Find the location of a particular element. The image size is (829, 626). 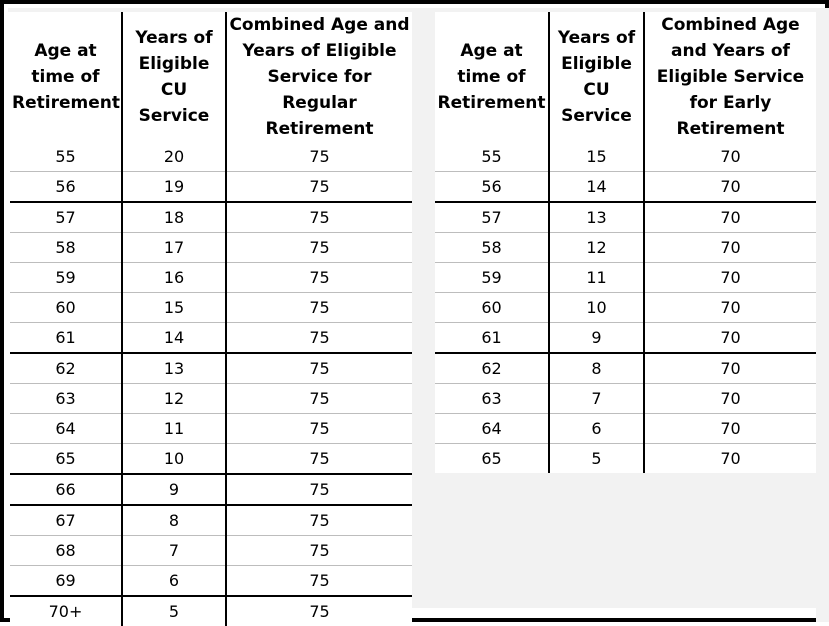

cell-years: 13 is located at coordinates (173, 368).